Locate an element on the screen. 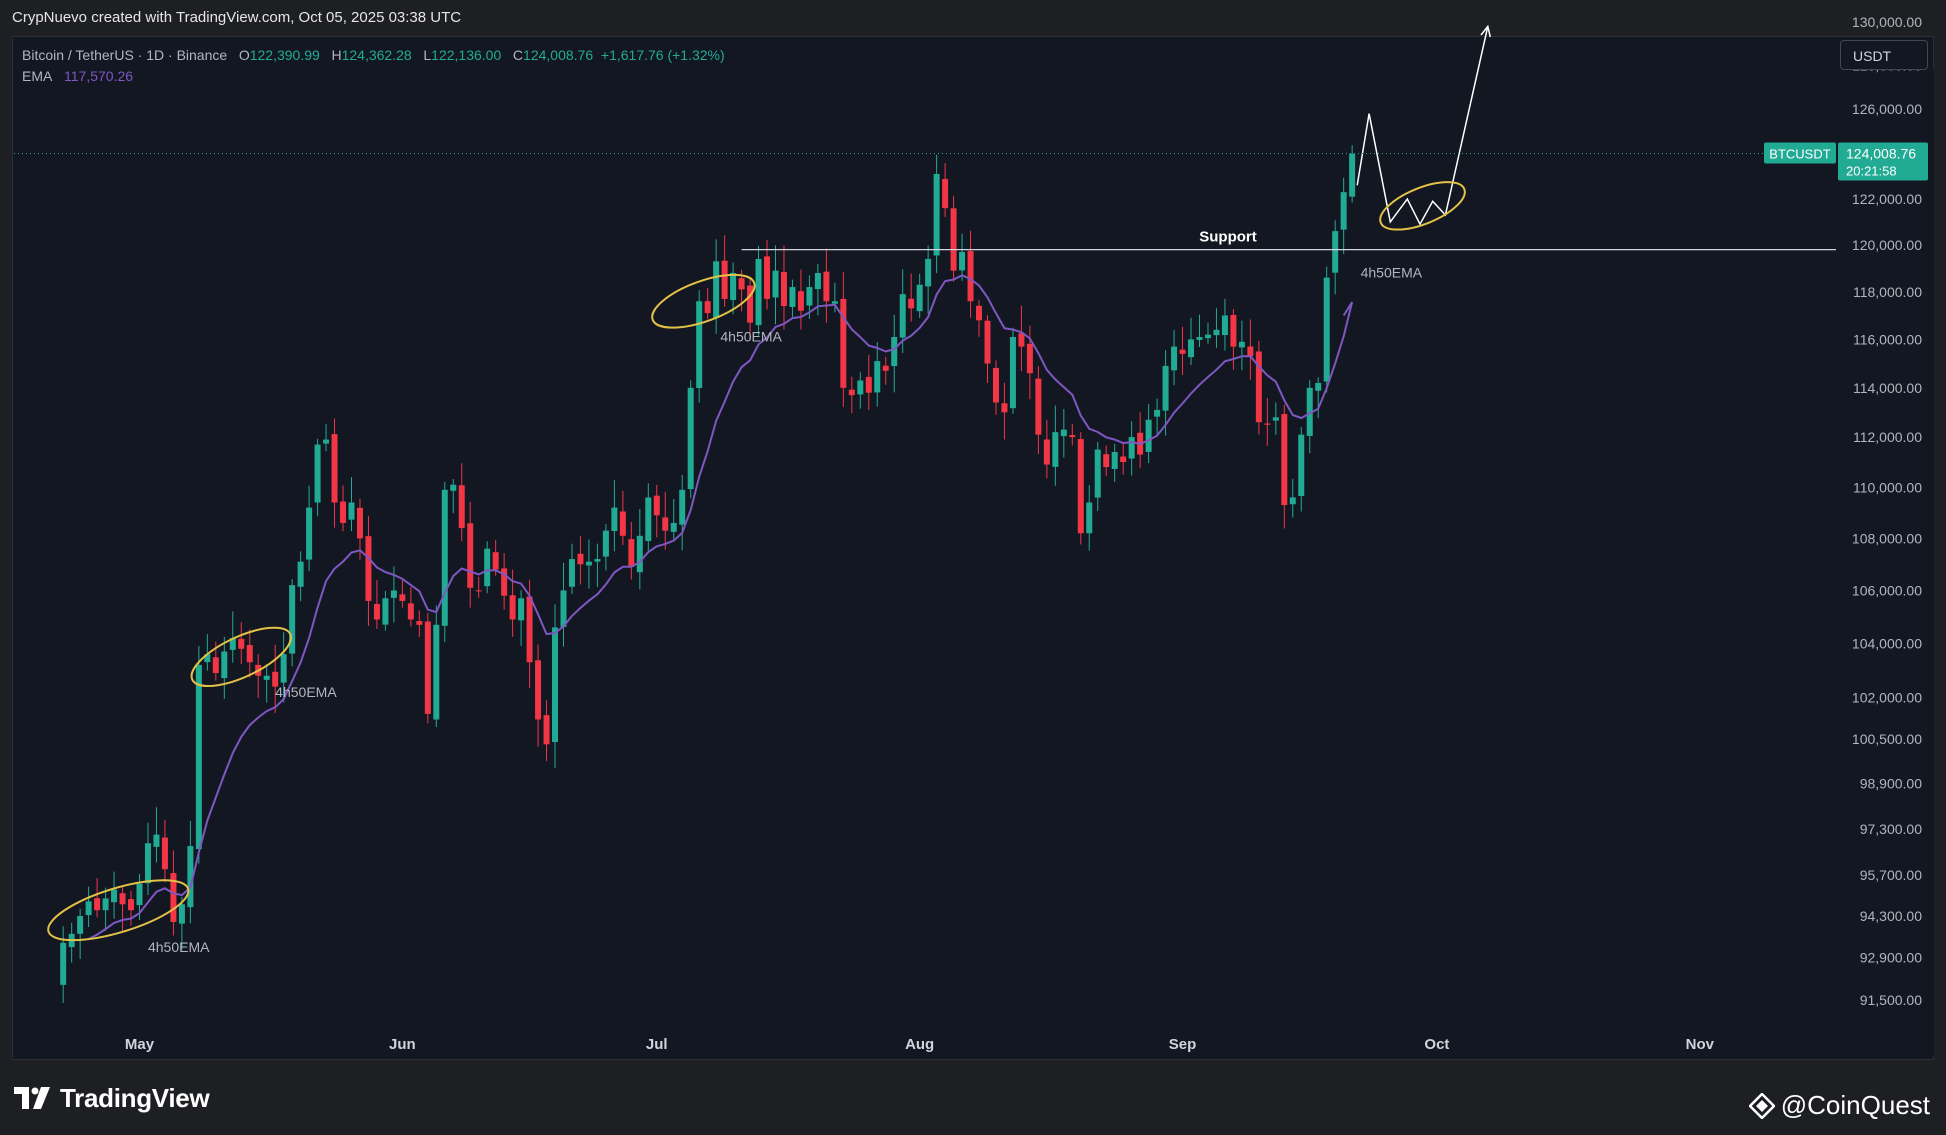 This screenshot has width=1946, height=1135. ema-touch-ellipse is located at coordinates (703, 301).